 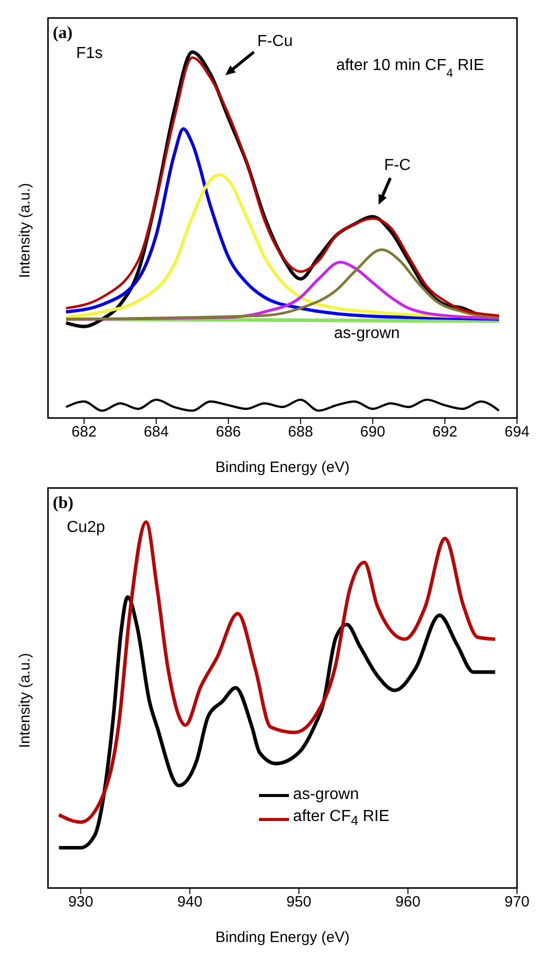 I want to click on x-tick-label: 686, so click(x=228, y=432).